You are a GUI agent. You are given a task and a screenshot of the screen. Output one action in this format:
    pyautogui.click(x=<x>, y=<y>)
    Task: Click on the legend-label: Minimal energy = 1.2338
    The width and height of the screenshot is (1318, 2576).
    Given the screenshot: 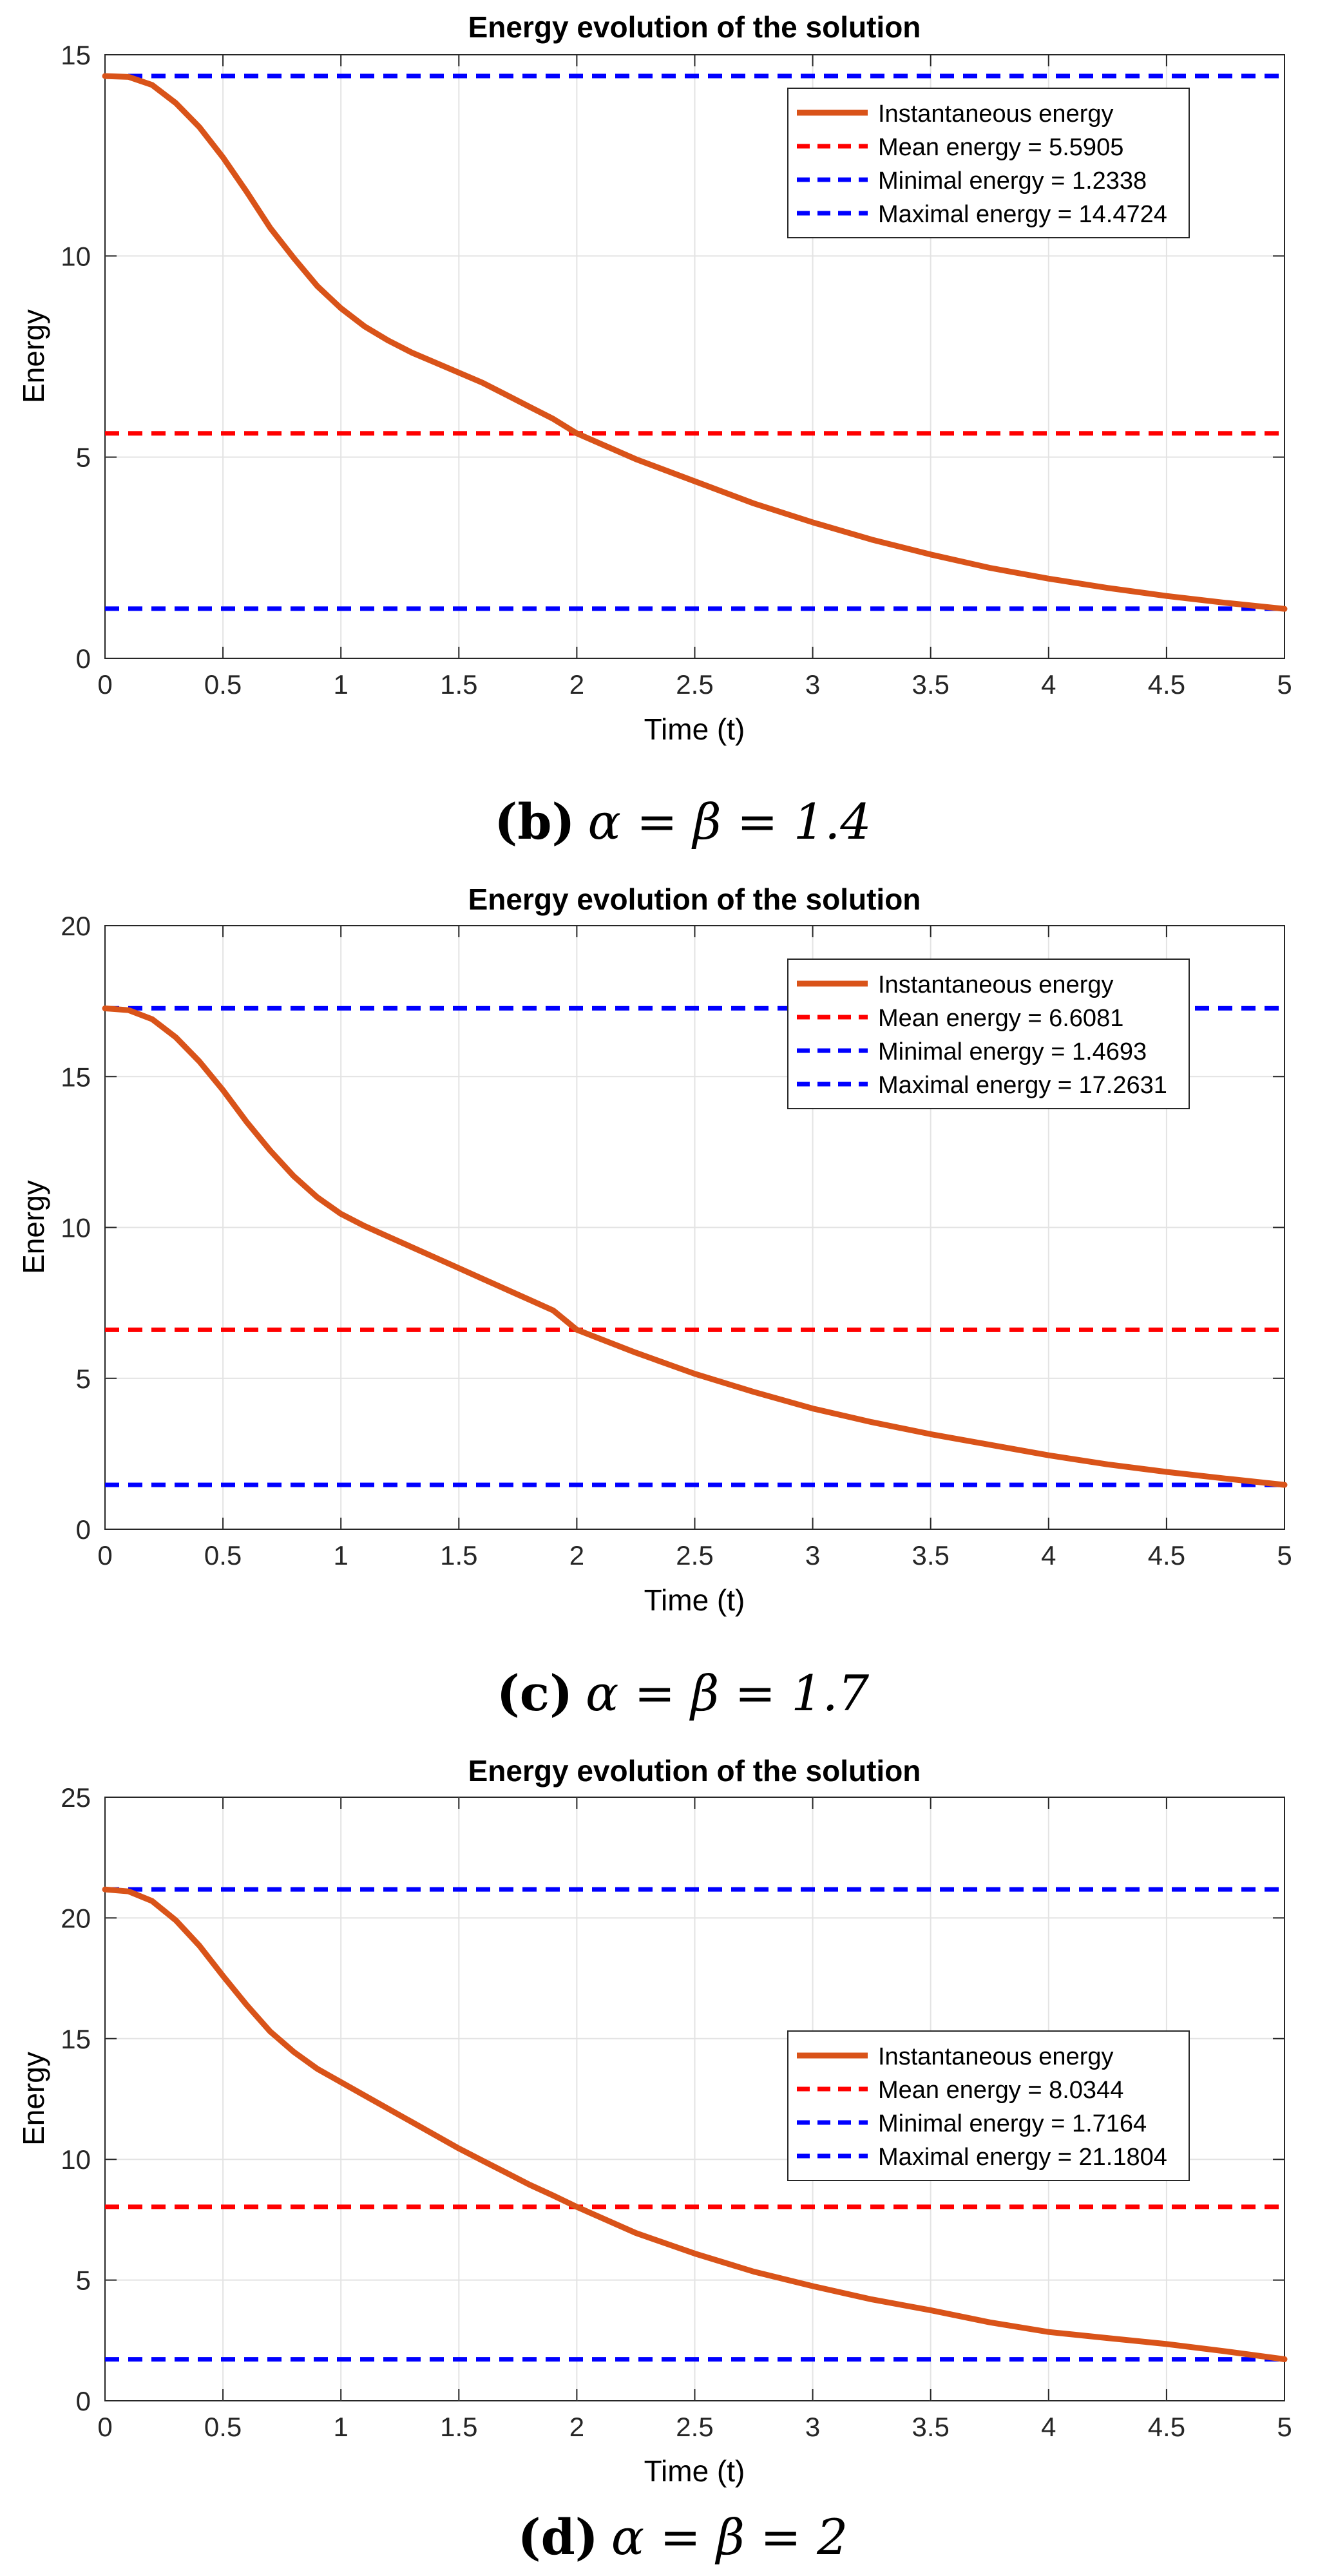 What is the action you would take?
    pyautogui.click(x=1013, y=181)
    